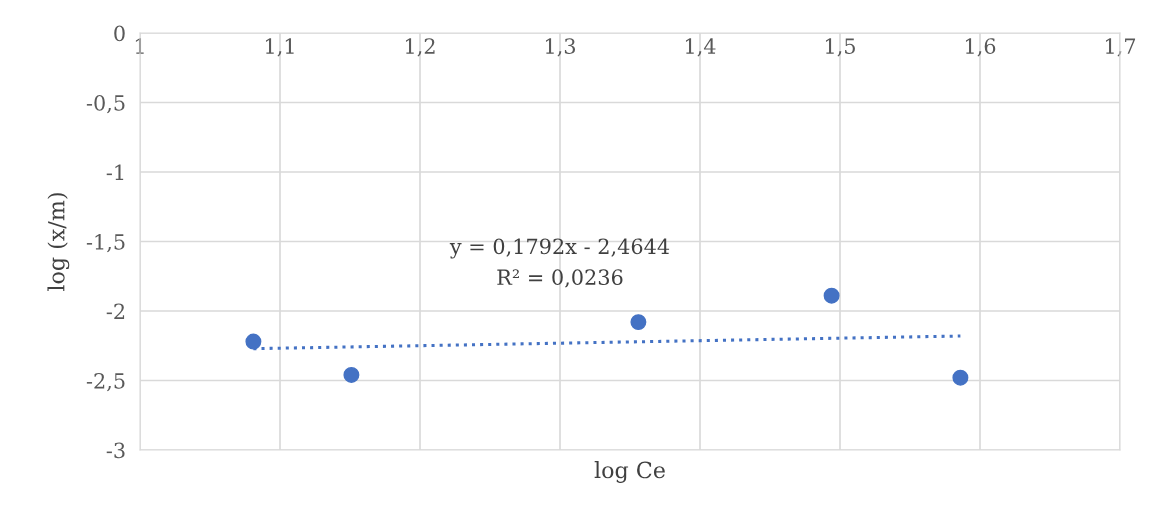 The width and height of the screenshot is (1168, 515). Describe the element at coordinates (980, 47) in the screenshot. I see `x-tick-label: 1,6` at that location.